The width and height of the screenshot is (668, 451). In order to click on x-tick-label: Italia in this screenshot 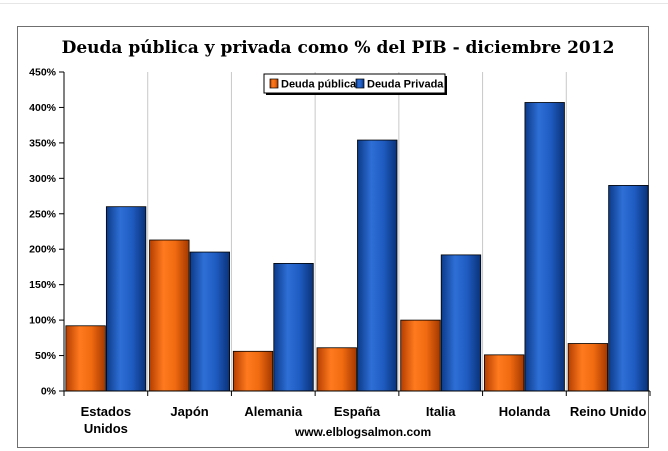, I will do `click(441, 411)`.